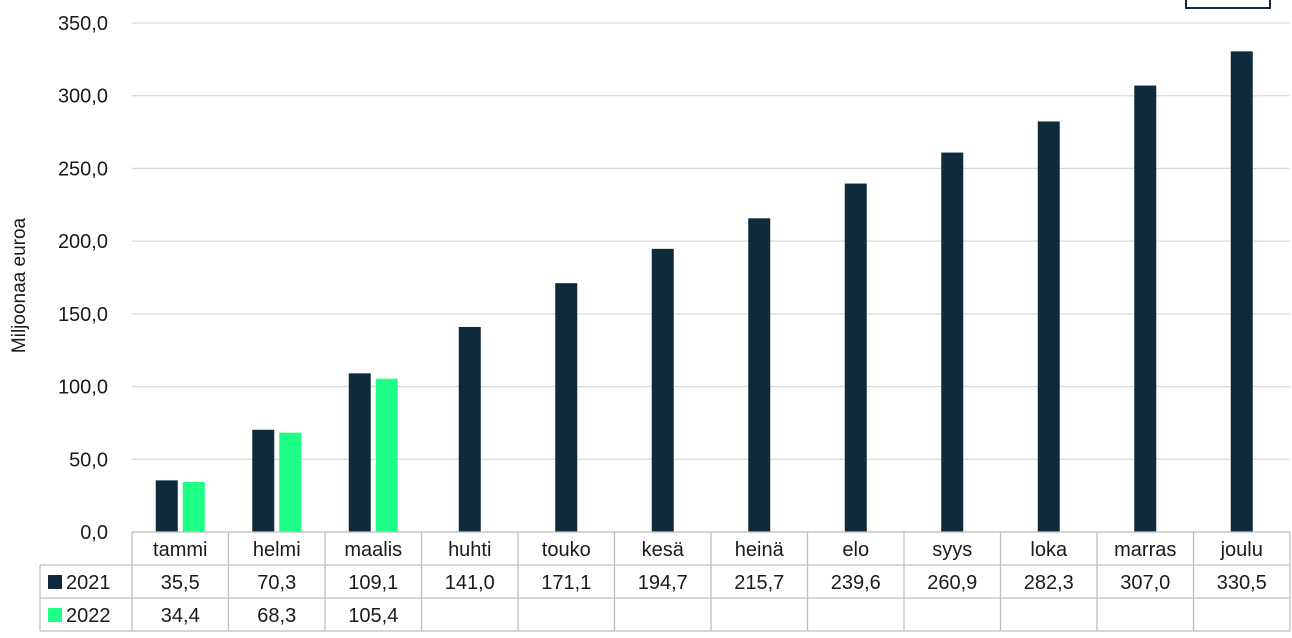  Describe the element at coordinates (373, 583) in the screenshot. I see `data-label-2021: 109,1` at that location.